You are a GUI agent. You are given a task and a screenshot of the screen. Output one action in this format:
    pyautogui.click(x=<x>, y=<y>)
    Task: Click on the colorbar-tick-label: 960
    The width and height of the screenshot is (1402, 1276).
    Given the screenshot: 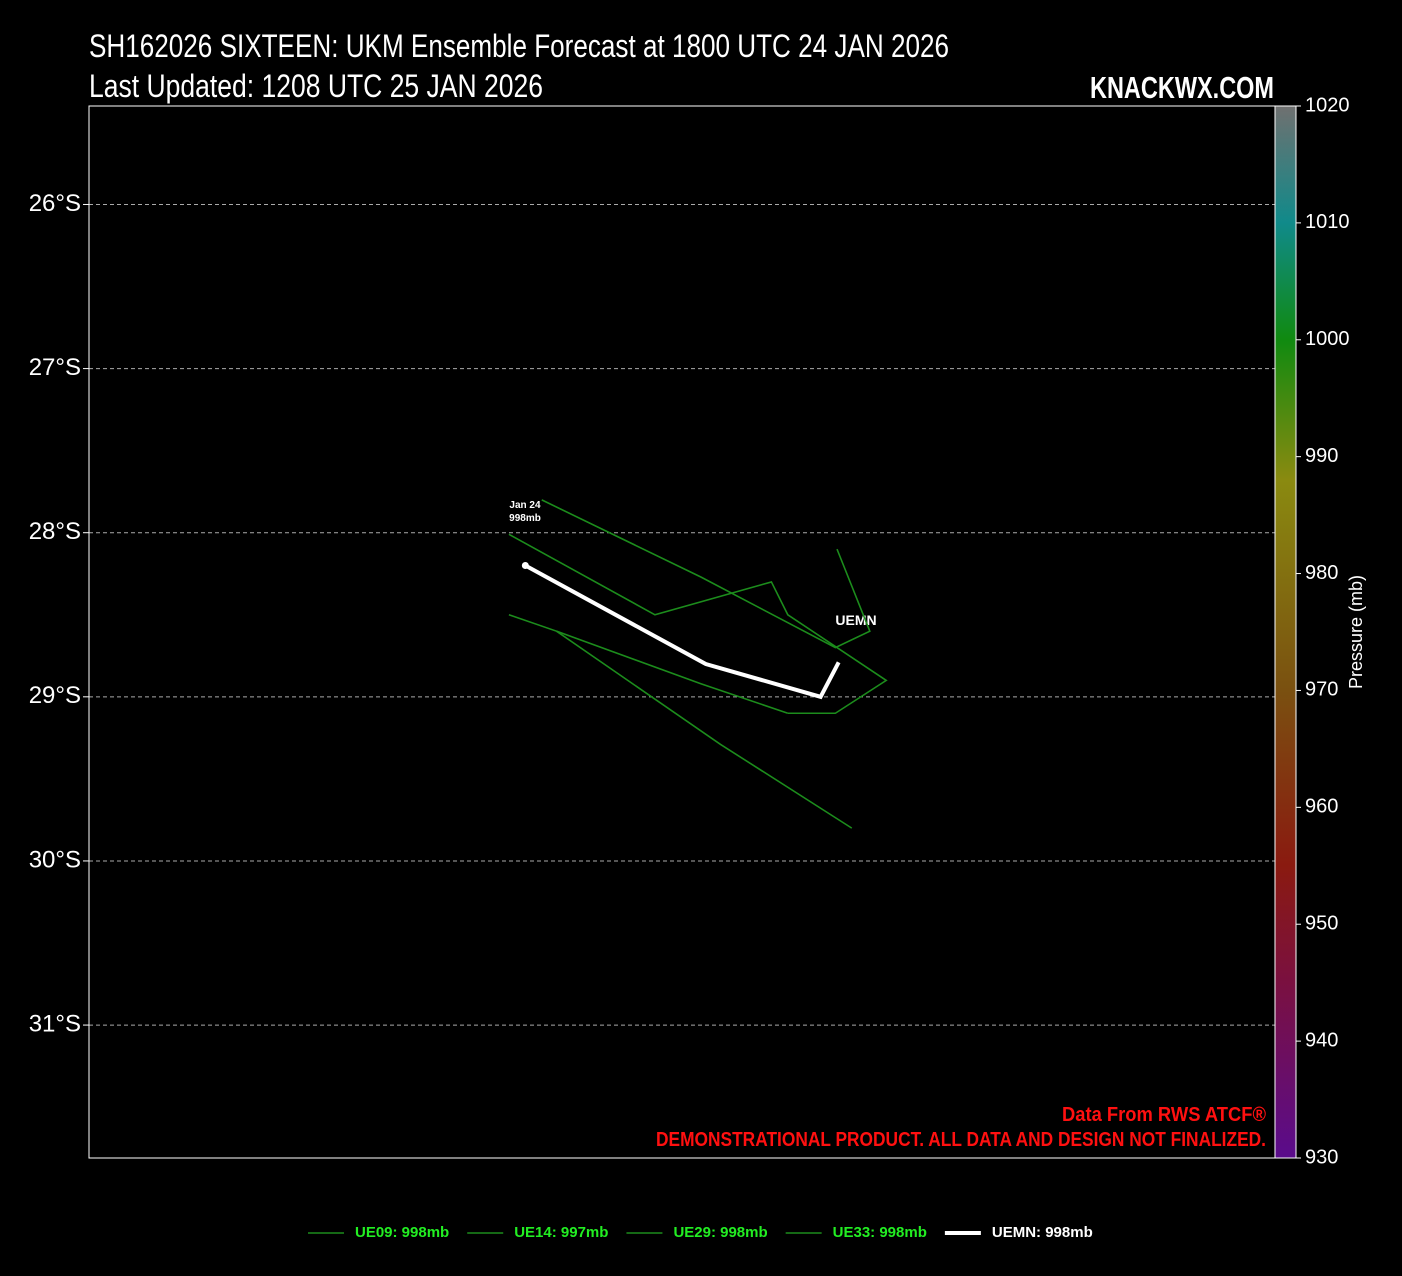 What is the action you would take?
    pyautogui.click(x=1321, y=807)
    